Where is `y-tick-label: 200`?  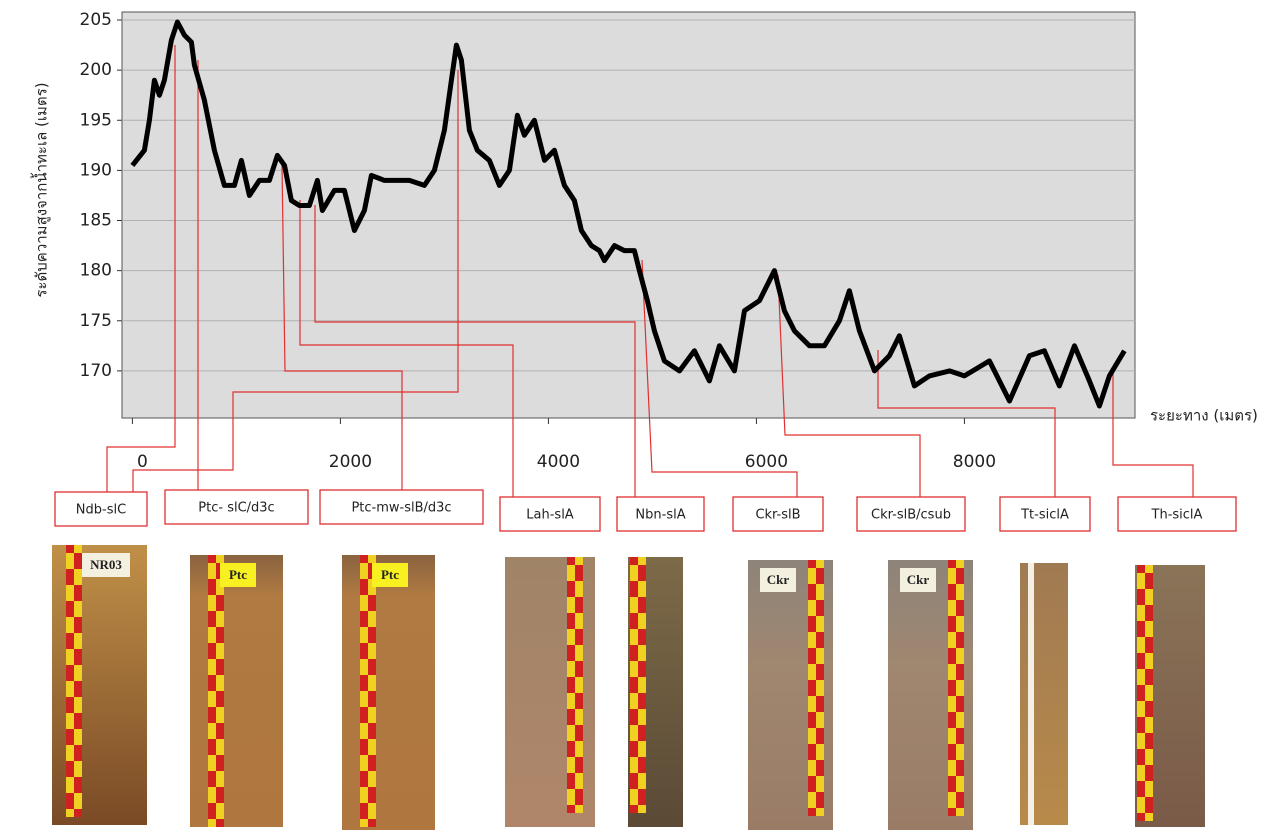 y-tick-label: 200 is located at coordinates (96, 70).